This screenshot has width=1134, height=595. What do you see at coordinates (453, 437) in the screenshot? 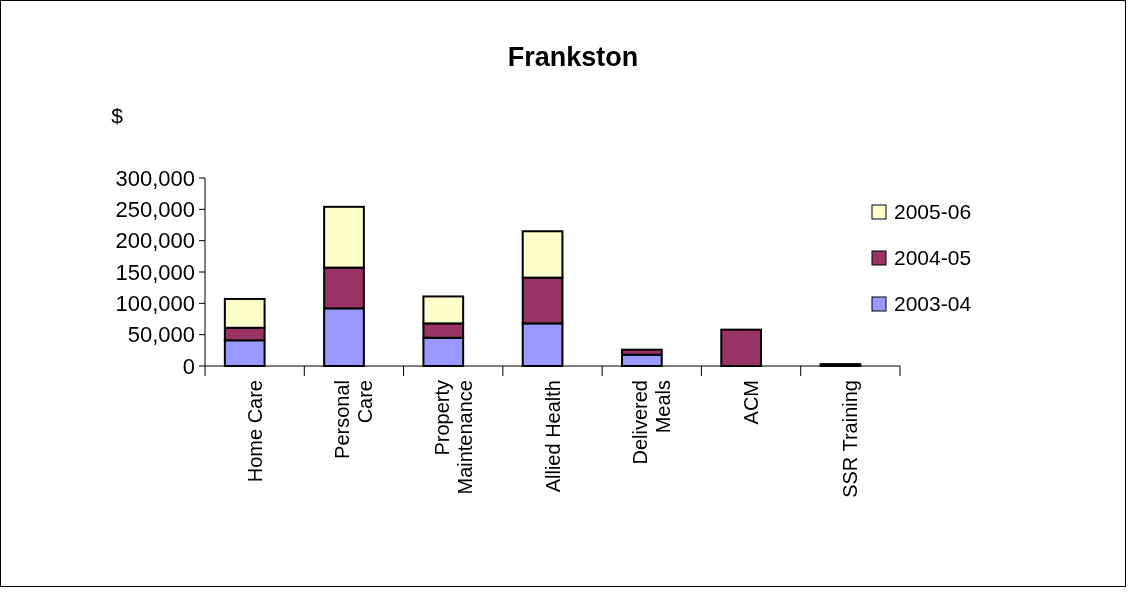
I see `x-tick-label: Property Maintenance` at bounding box center [453, 437].